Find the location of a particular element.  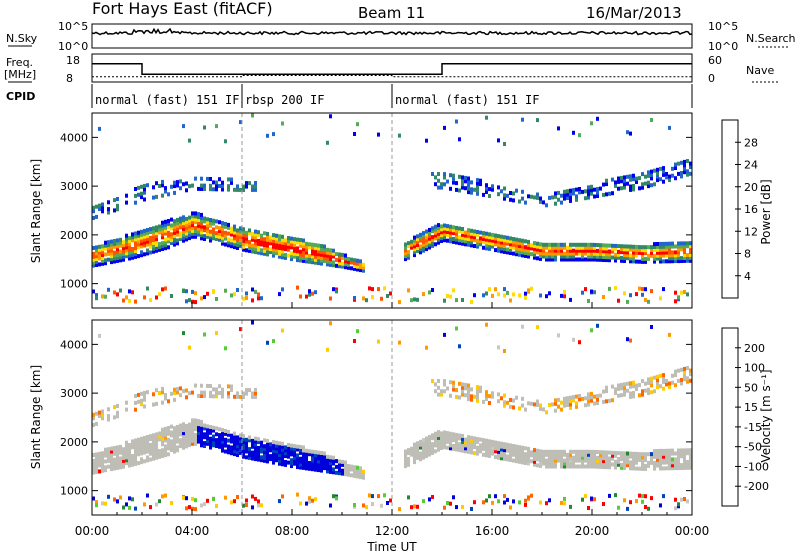

freq-label-line1: Freq. is located at coordinates (19, 62).